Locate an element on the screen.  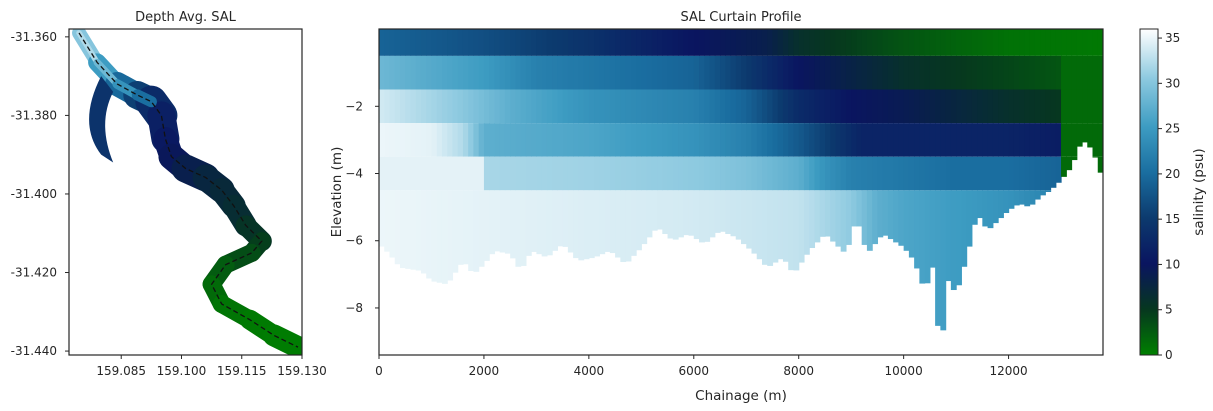
map-title: Depth Avg. SAL is located at coordinates (185, 17).